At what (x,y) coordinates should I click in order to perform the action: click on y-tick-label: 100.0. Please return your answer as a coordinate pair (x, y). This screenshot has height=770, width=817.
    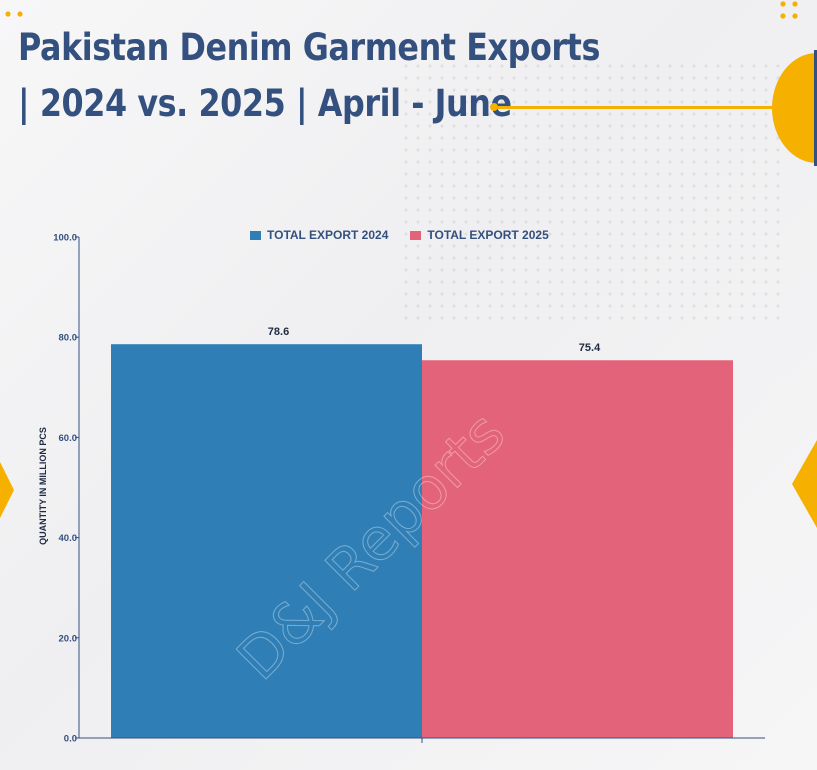
    Looking at the image, I should click on (65, 238).